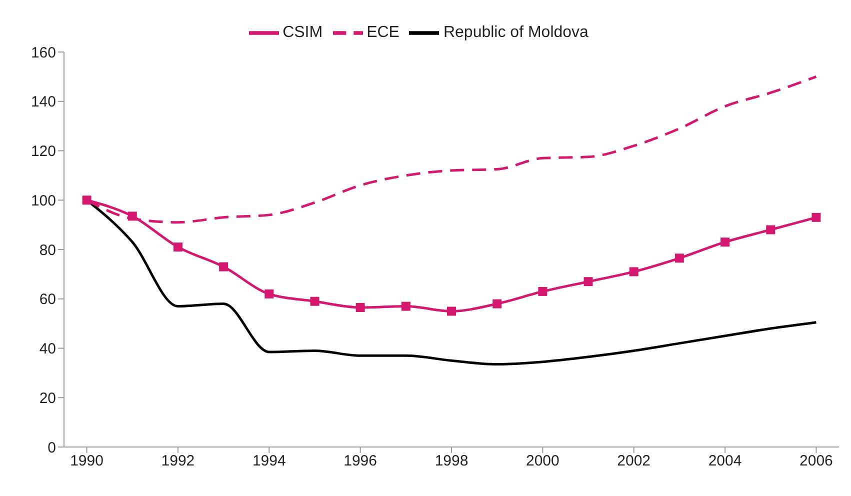 Image resolution: width=851 pixels, height=496 pixels. What do you see at coordinates (383, 33) in the screenshot?
I see `legend-label: ECE` at bounding box center [383, 33].